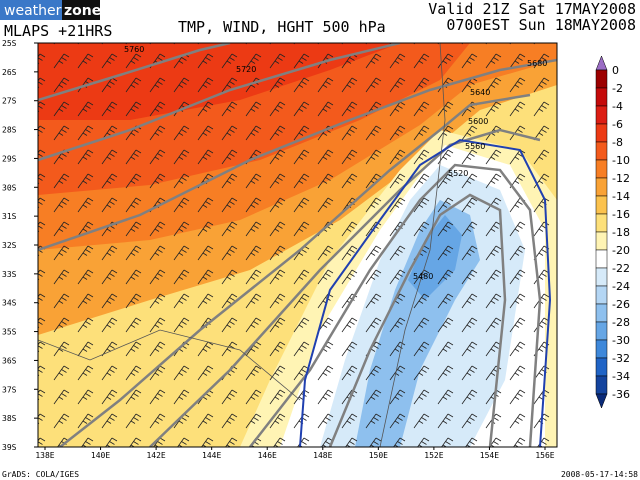 The width and height of the screenshot is (640, 480). What do you see at coordinates (155, 455) in the screenshot?
I see `lon-label: 142E` at bounding box center [155, 455].